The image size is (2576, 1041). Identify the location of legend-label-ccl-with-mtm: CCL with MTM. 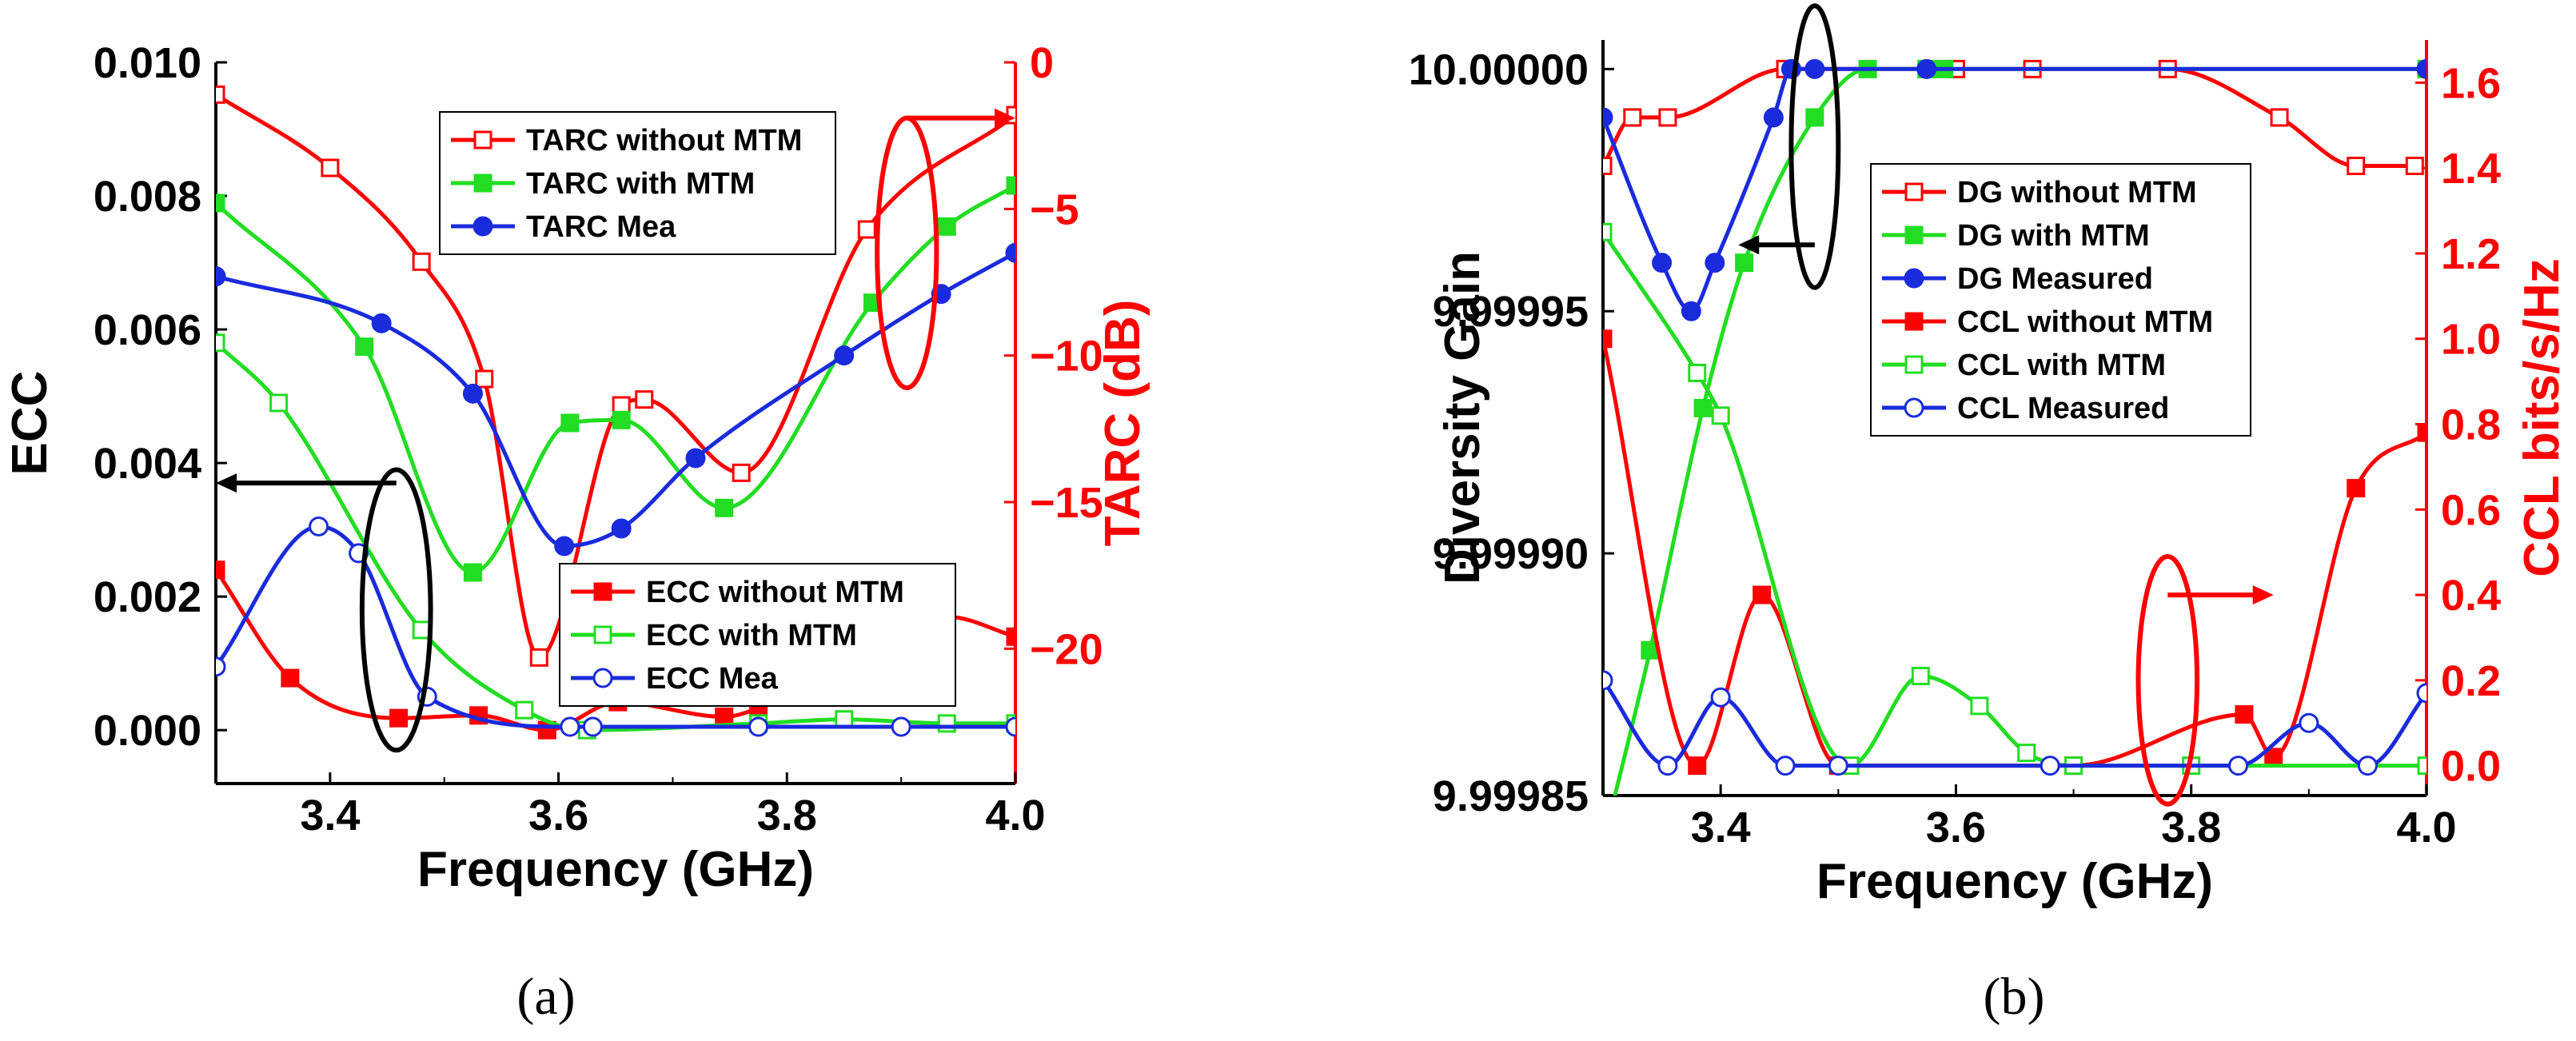
(2061, 365).